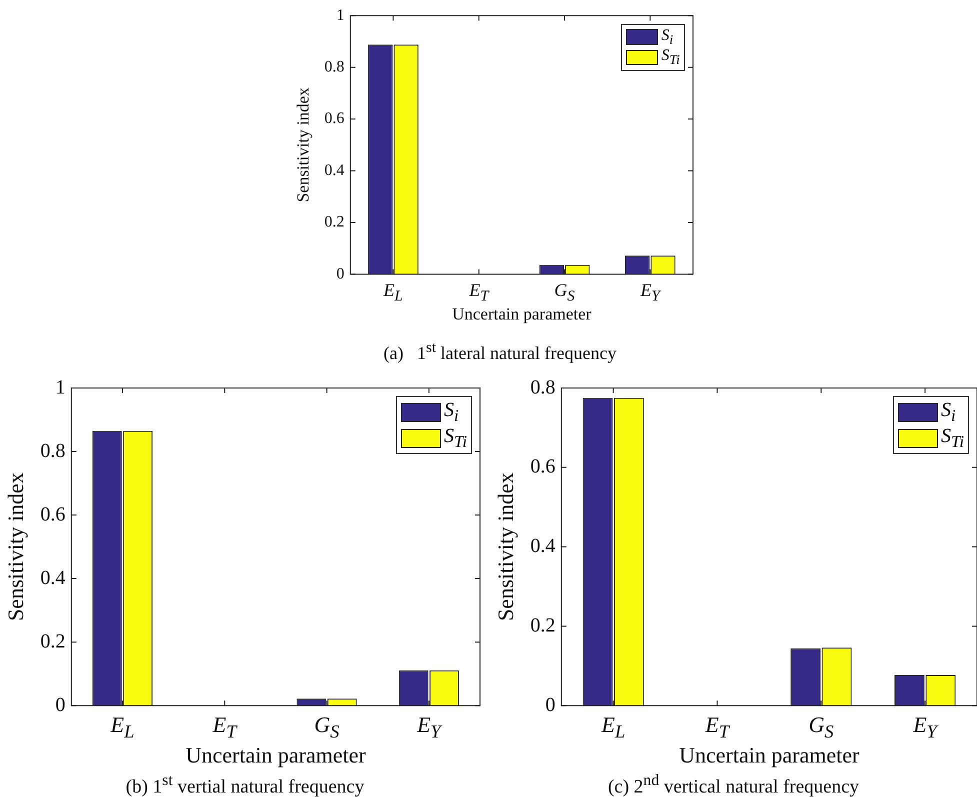  What do you see at coordinates (500, 352) in the screenshot?
I see `text: (a) 1$^{st}$ lateral natural frequency` at bounding box center [500, 352].